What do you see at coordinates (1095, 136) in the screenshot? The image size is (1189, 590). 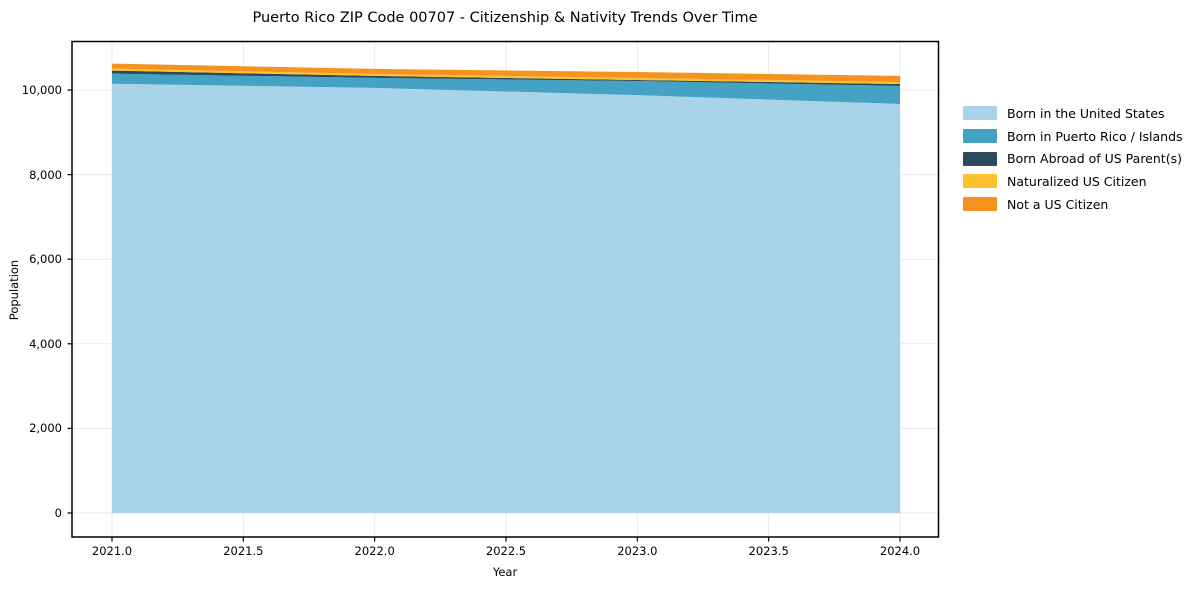 I see `legend-label: Born in Puerto Rico / Islands` at bounding box center [1095, 136].